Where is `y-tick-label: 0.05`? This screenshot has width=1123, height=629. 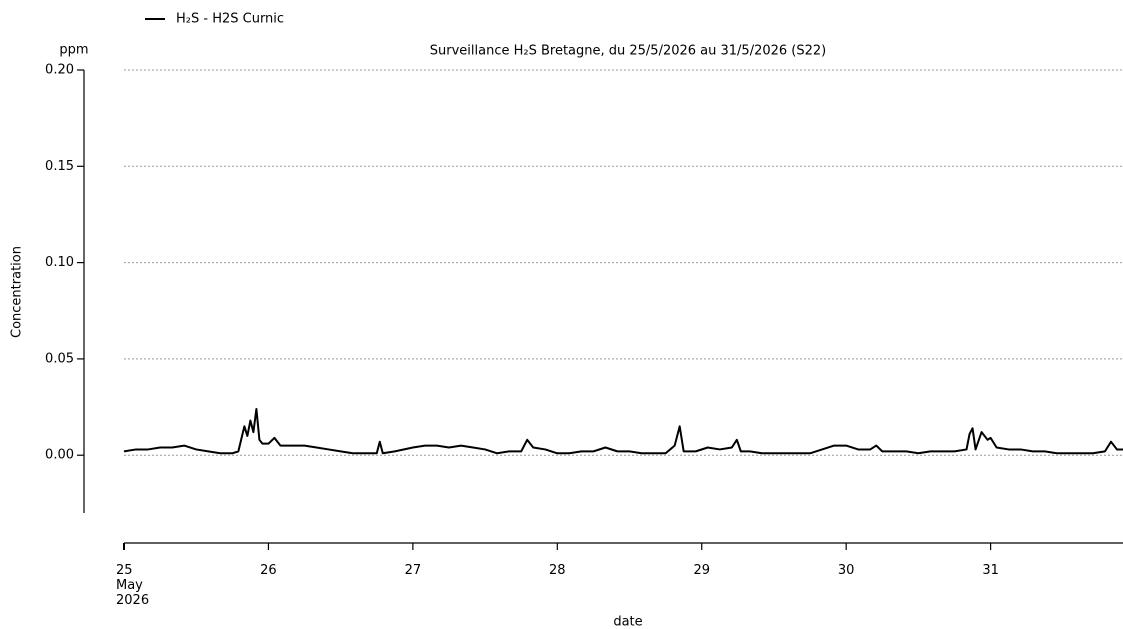
y-tick-label: 0.05 is located at coordinates (59, 358).